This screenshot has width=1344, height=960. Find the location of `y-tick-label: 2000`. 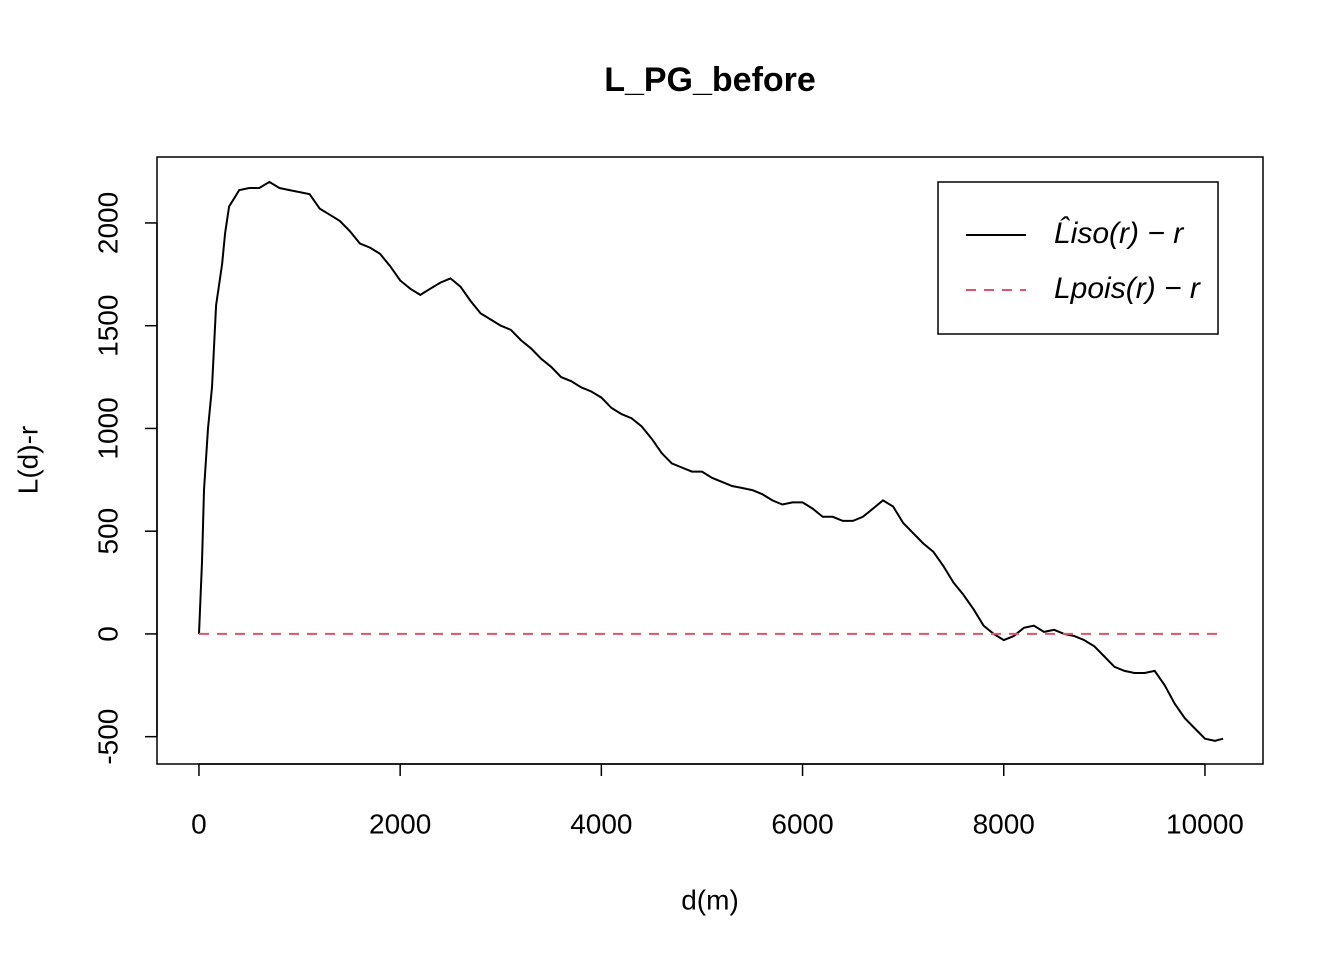

y-tick-label: 2000 is located at coordinates (107, 223).